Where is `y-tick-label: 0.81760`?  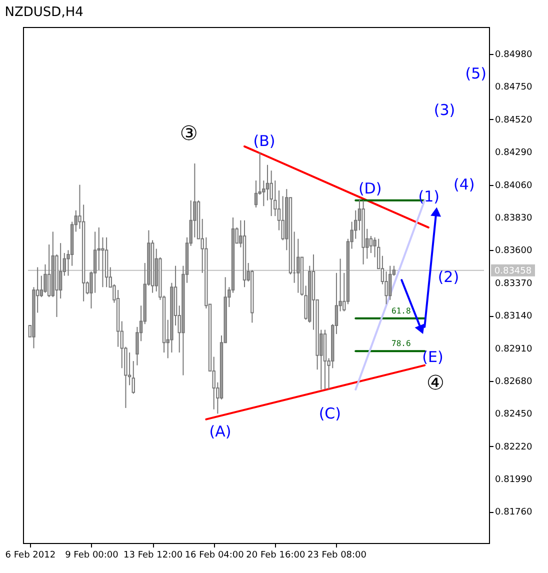
y-tick-label: 0.81760 is located at coordinates (513, 513).